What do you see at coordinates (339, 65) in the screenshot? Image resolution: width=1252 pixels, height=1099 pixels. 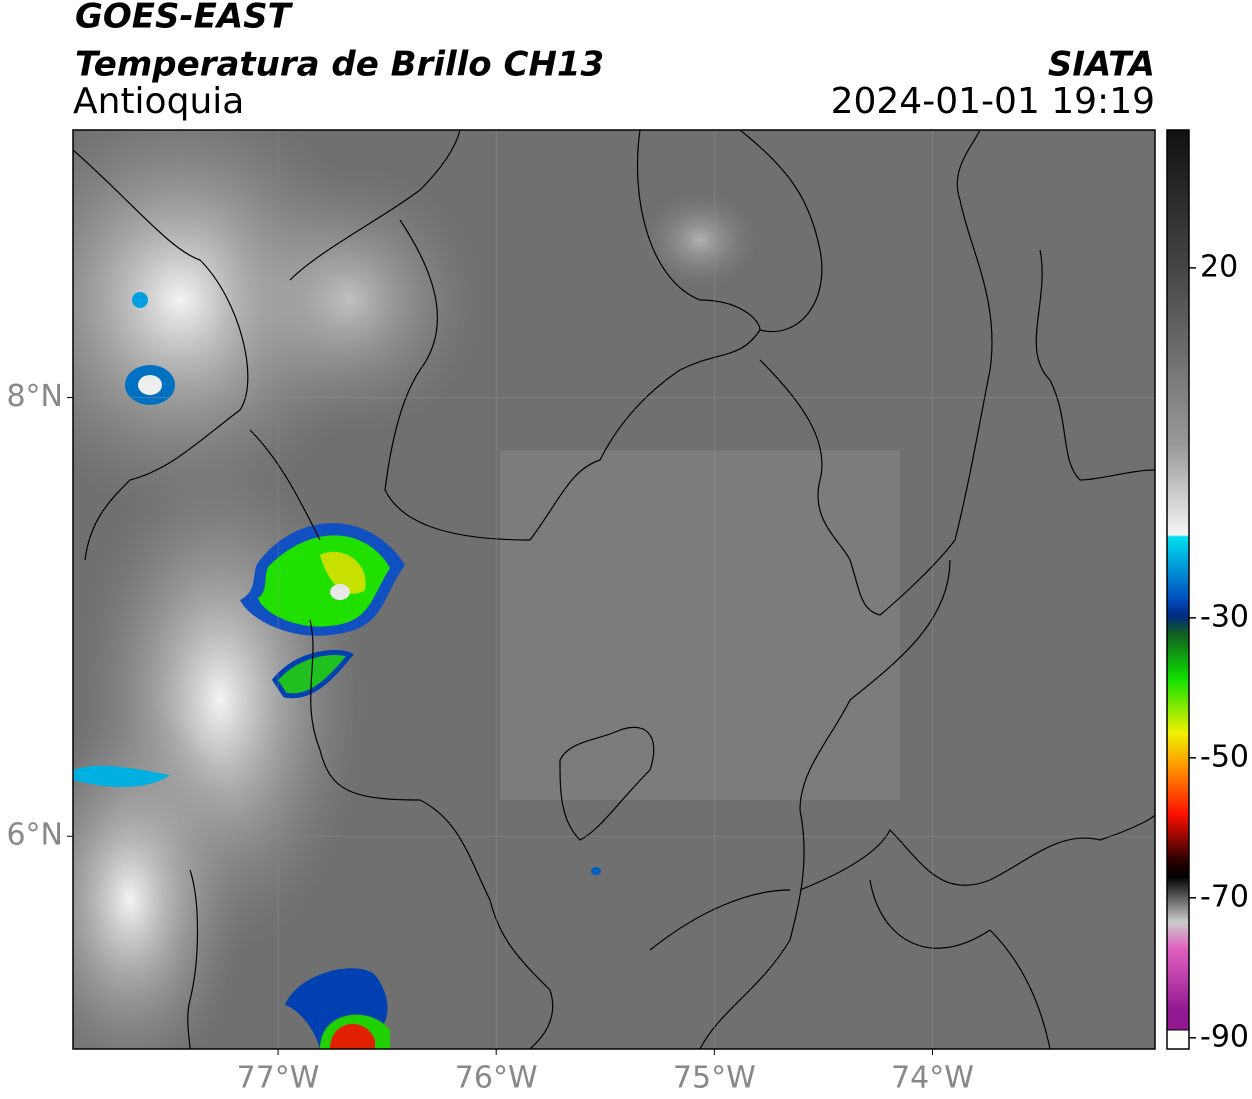 I see `subtitle: Temperatura de Brillo CH13` at bounding box center [339, 65].